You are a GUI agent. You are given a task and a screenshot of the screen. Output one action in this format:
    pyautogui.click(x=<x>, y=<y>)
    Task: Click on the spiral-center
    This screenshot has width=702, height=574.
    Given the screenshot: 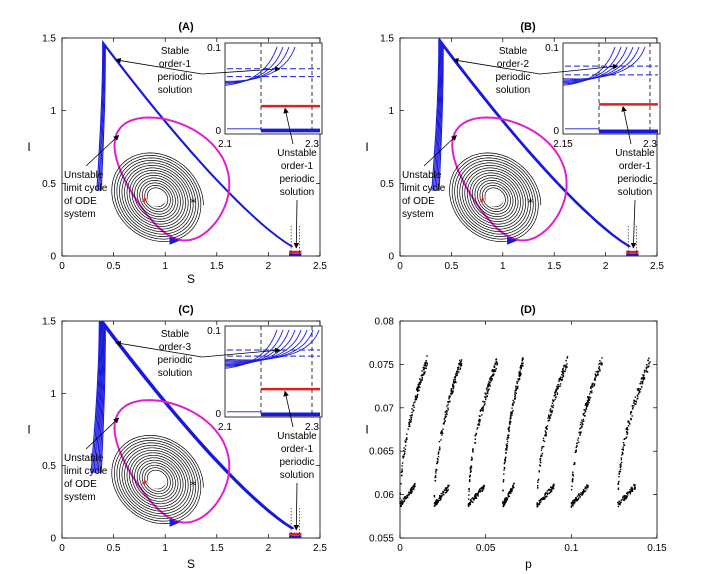 What is the action you would take?
    pyautogui.click(x=494, y=198)
    